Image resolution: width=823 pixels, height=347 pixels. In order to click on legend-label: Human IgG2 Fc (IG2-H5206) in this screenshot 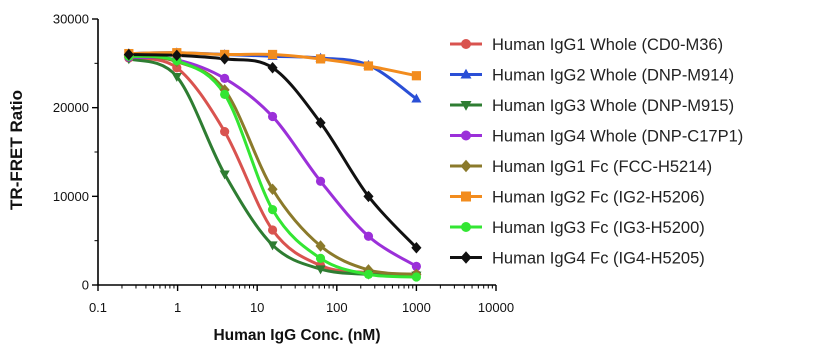, I will do `click(598, 198)`.